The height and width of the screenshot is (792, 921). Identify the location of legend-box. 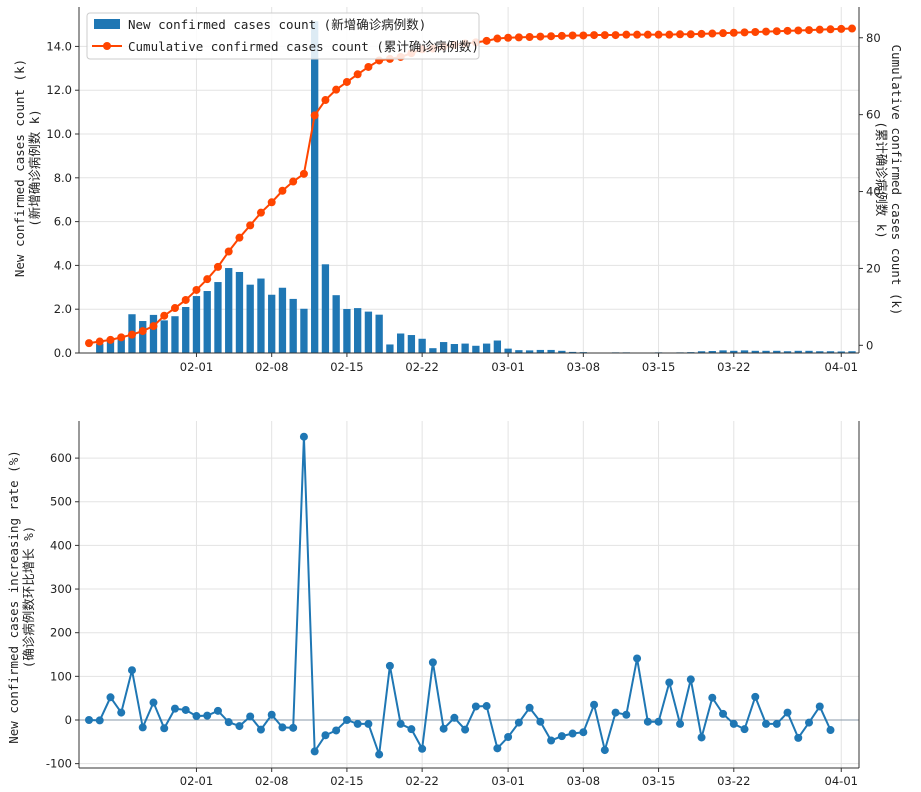
(283, 36).